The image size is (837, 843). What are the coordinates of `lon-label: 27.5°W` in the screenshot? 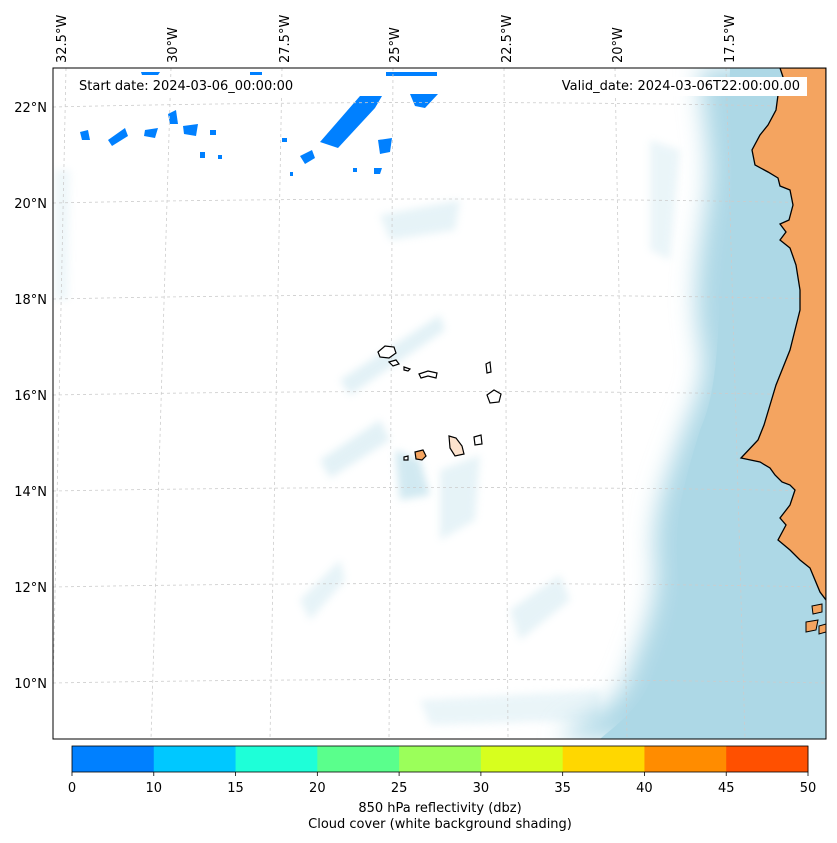 It's located at (285, 39).